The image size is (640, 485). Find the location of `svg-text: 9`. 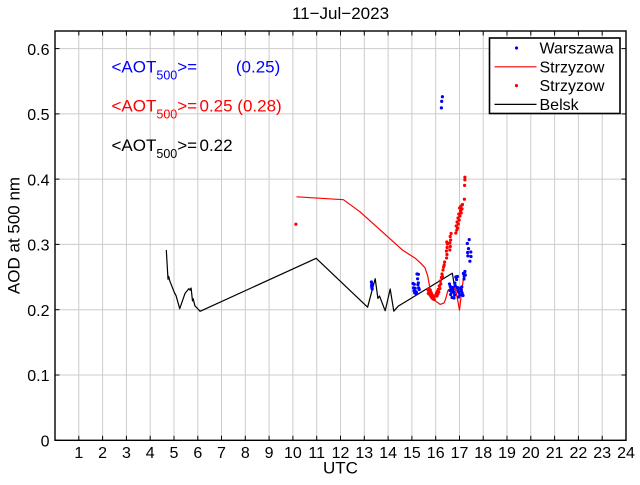

svg-text: 9 is located at coordinates (269, 453).